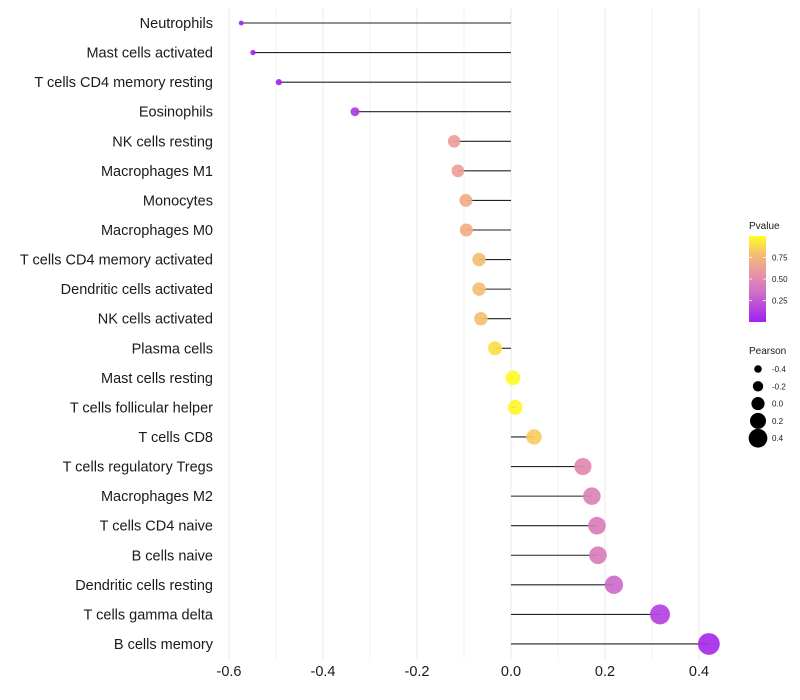 The height and width of the screenshot is (700, 800). What do you see at coordinates (172, 349) in the screenshot?
I see `y-tick-label: Plasma cells` at bounding box center [172, 349].